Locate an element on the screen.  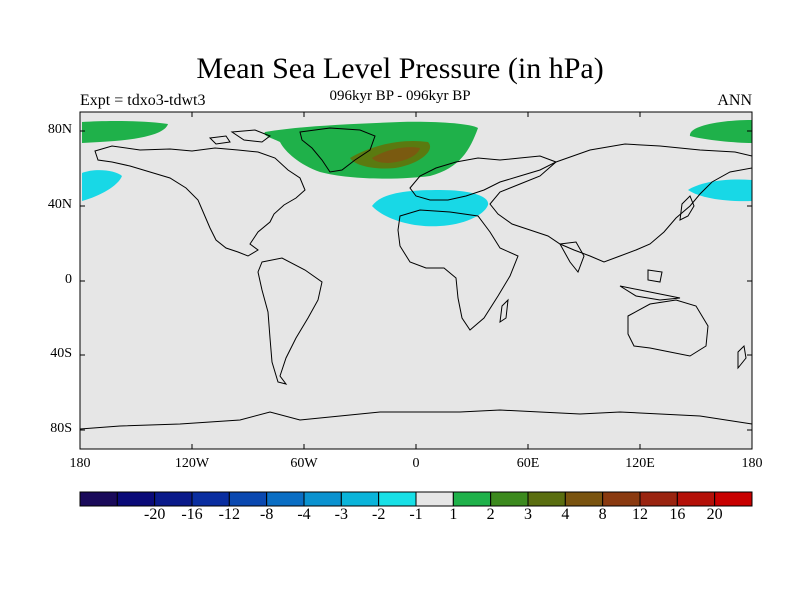
coast-new-zealand is located at coordinates (742, 357).